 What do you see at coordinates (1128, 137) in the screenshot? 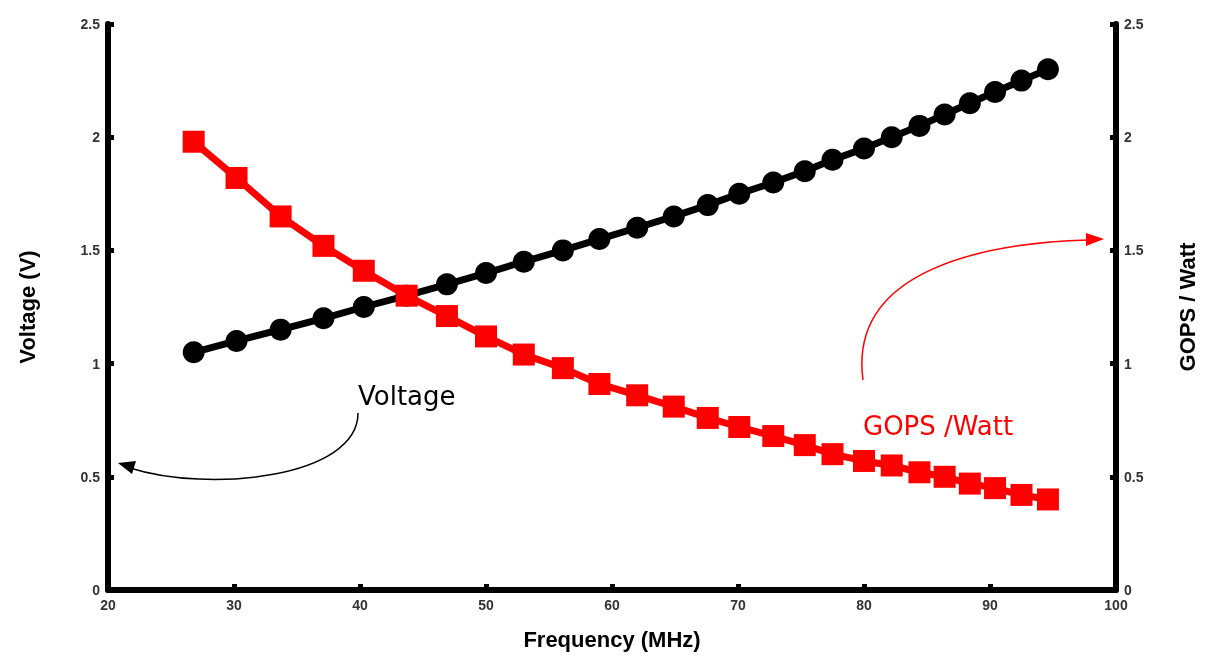
I see `y2-tick-label: 2` at bounding box center [1128, 137].